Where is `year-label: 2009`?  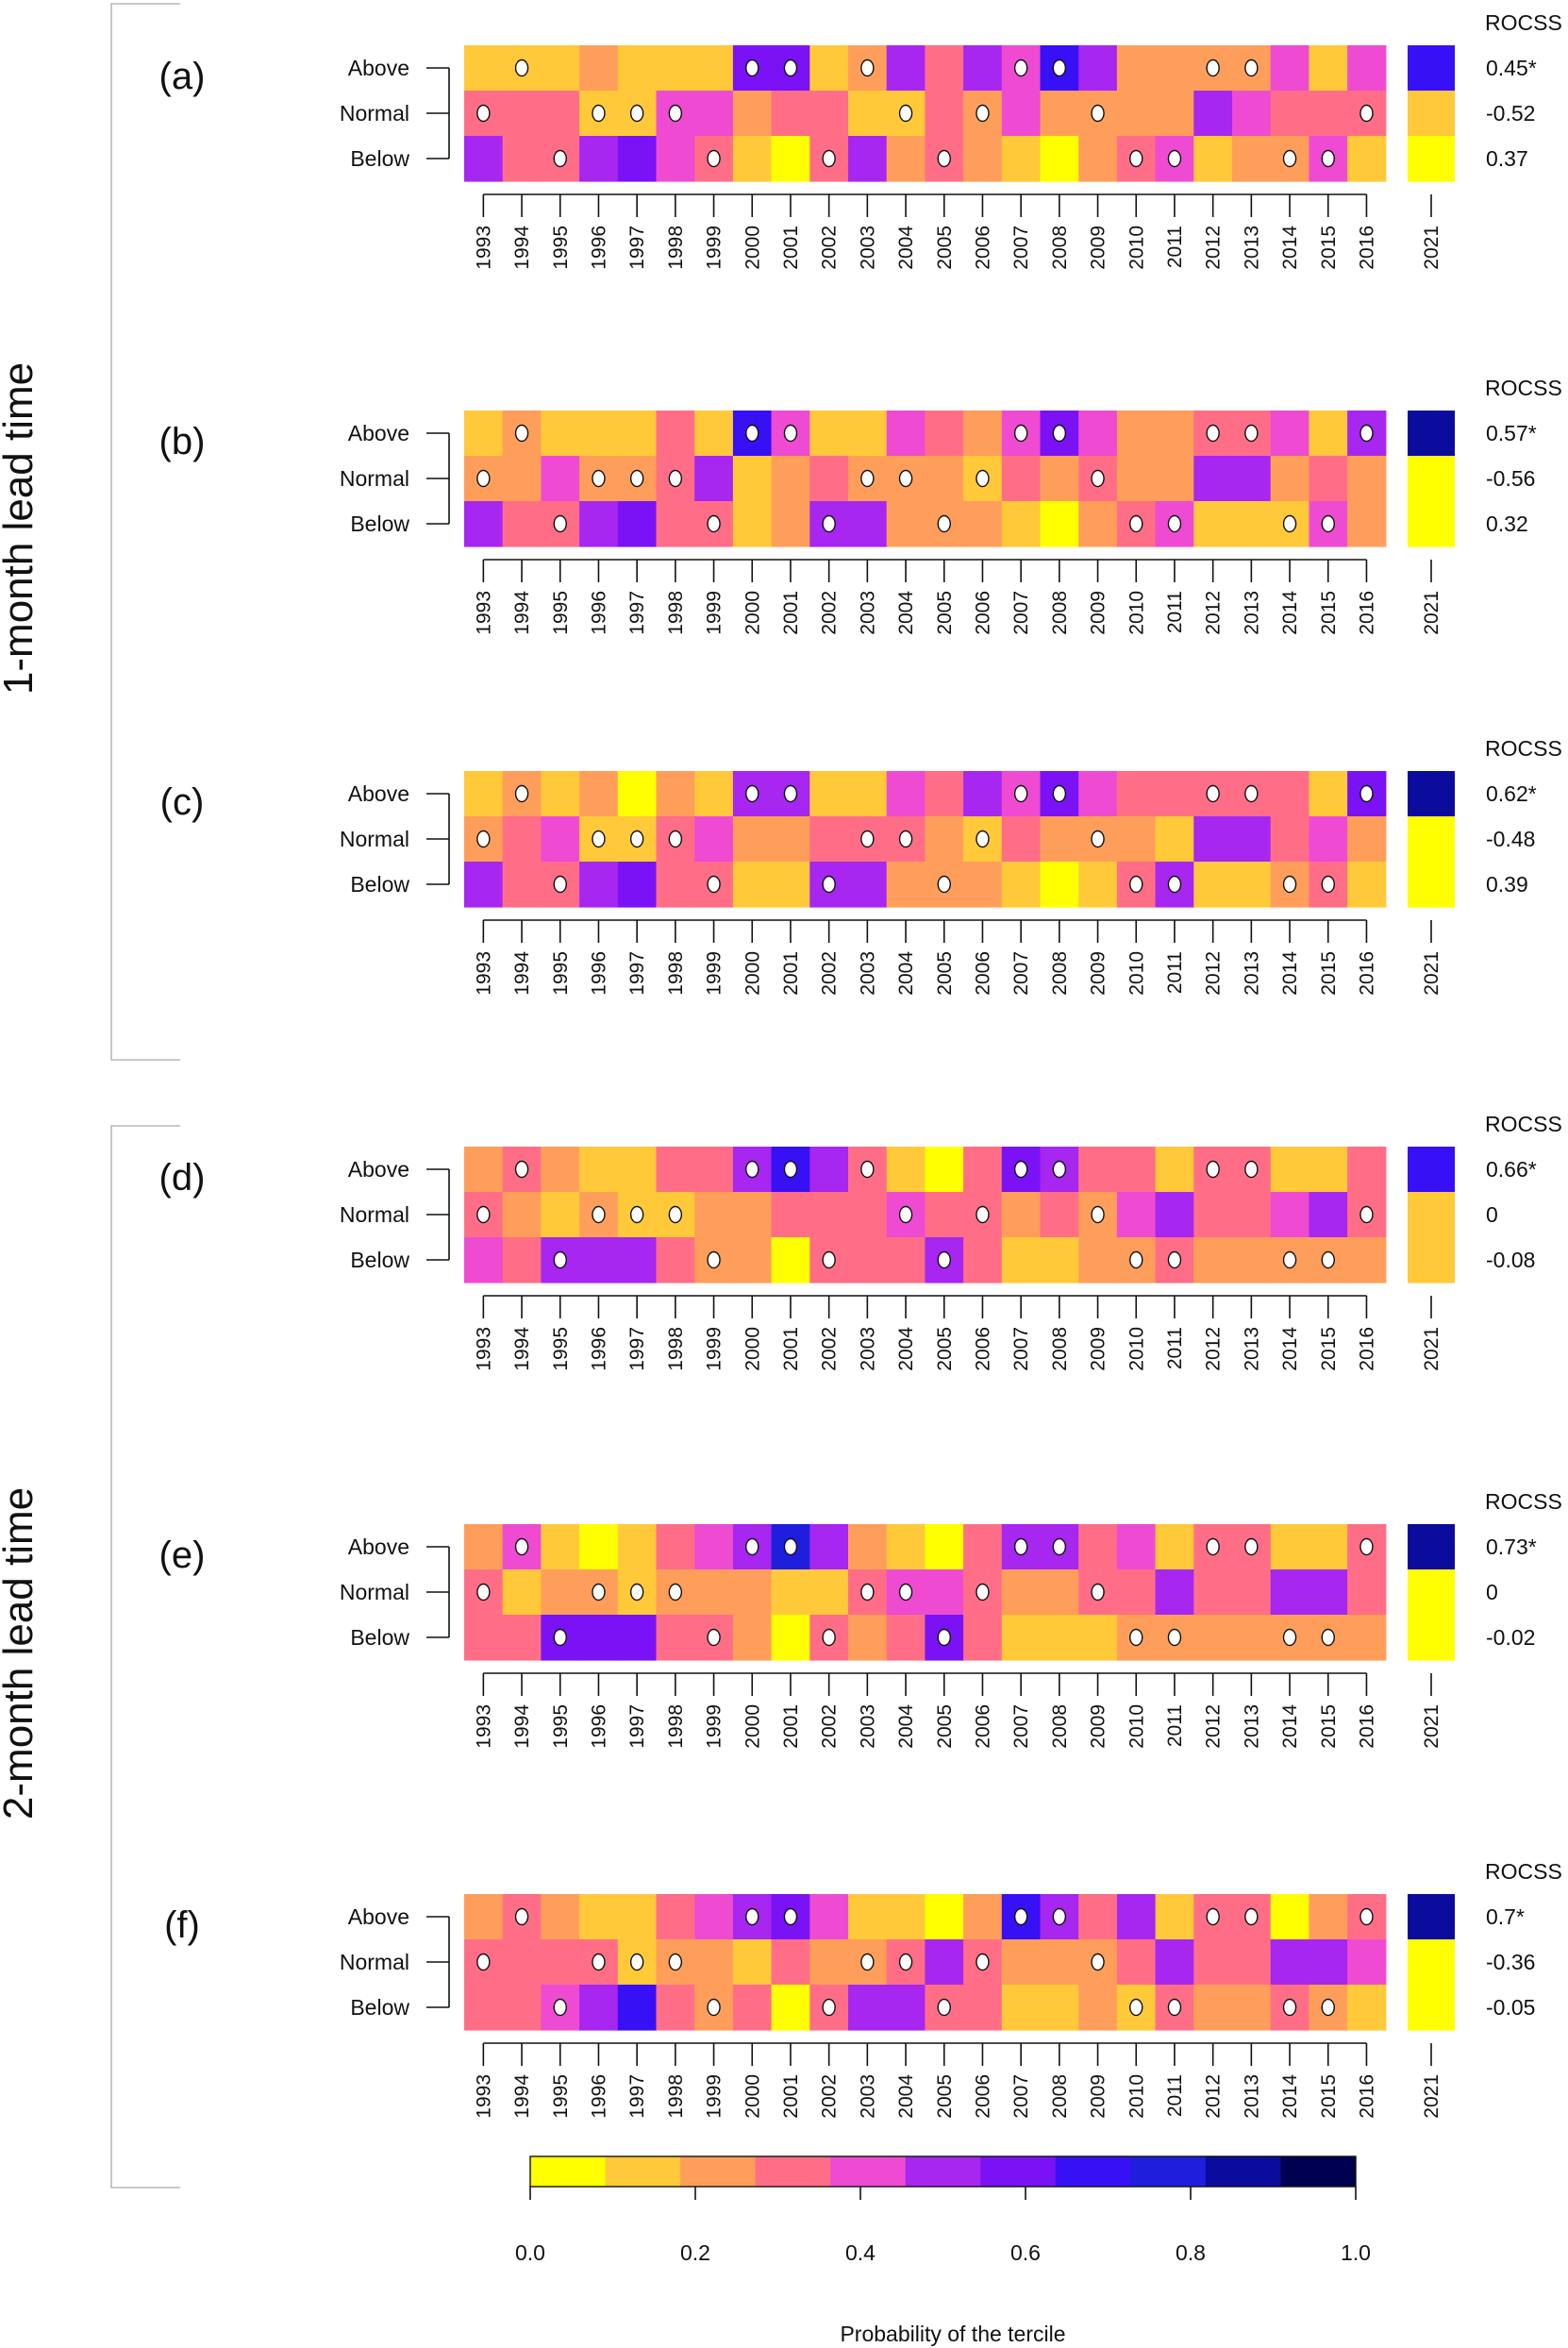 year-label: 2009 is located at coordinates (1098, 248).